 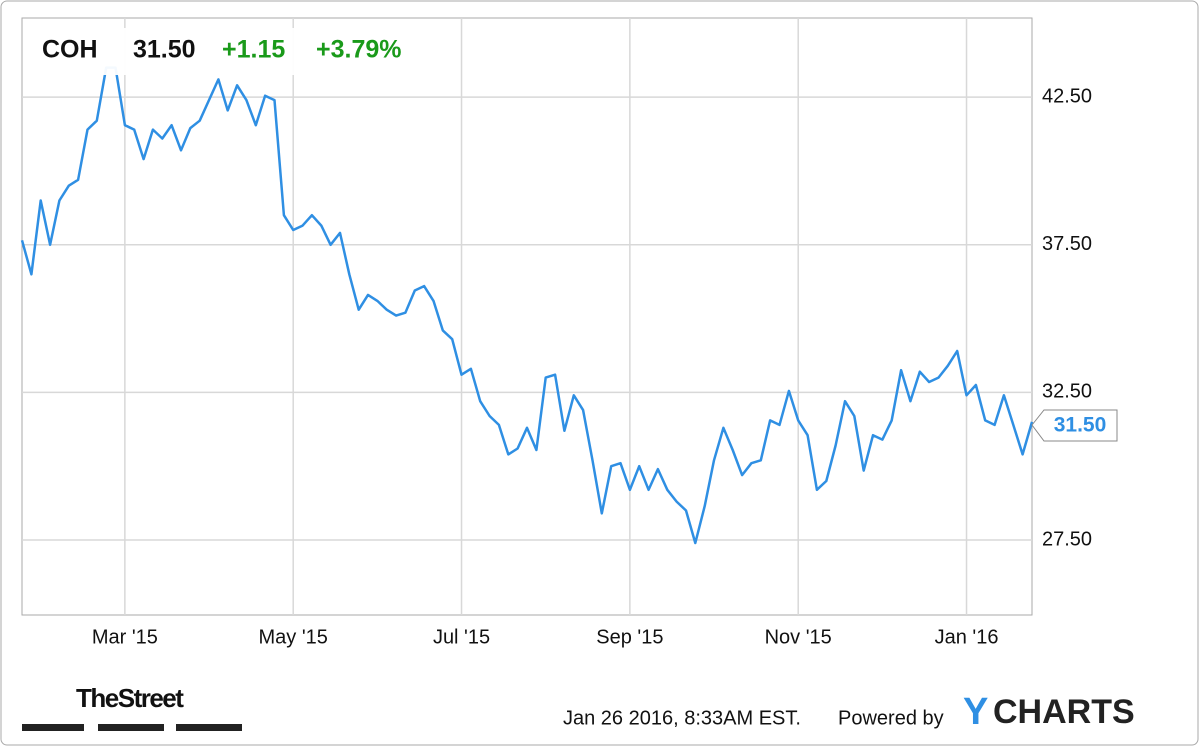 What do you see at coordinates (70, 50) in the screenshot?
I see `ticker: COH` at bounding box center [70, 50].